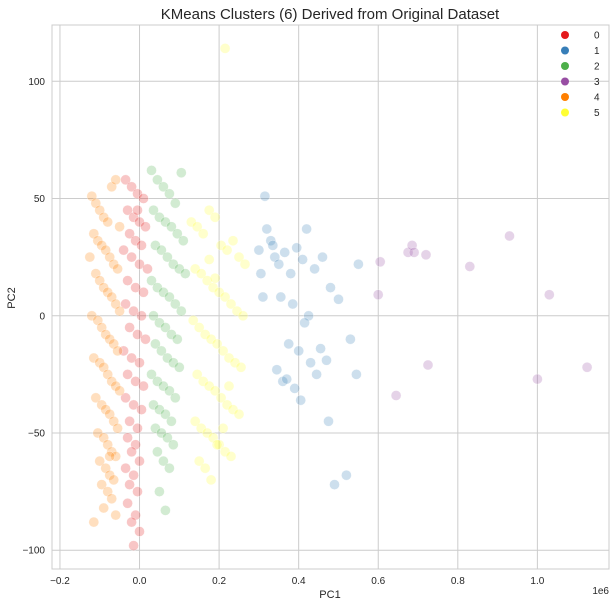  I want to click on legend-item-0: 0, so click(580, 36).